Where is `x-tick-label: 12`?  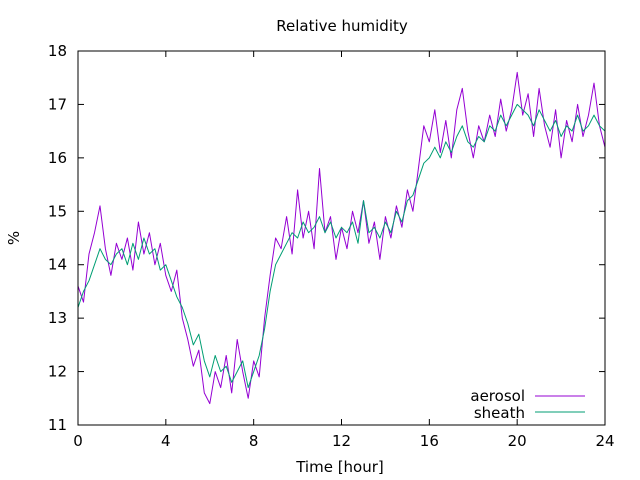
x-tick-label: 12 is located at coordinates (341, 441).